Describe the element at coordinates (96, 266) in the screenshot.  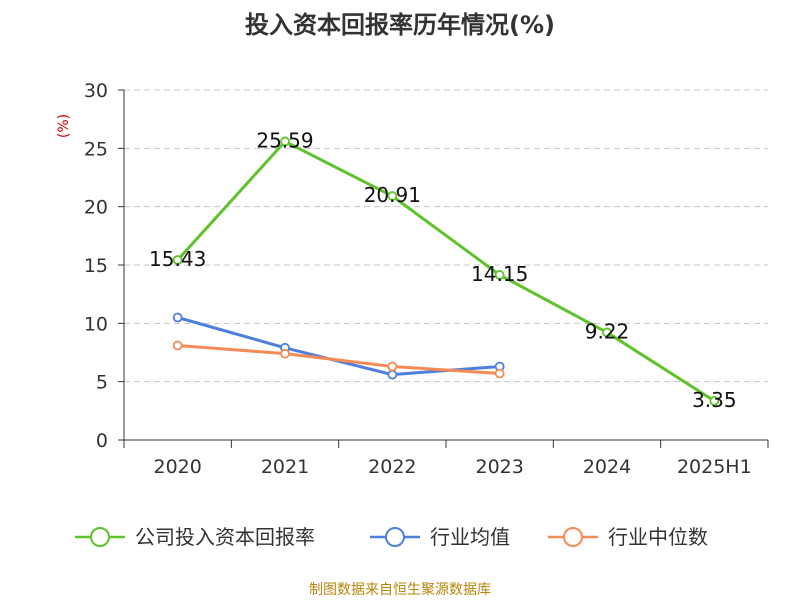
I see `y-tick-label: 15` at that location.